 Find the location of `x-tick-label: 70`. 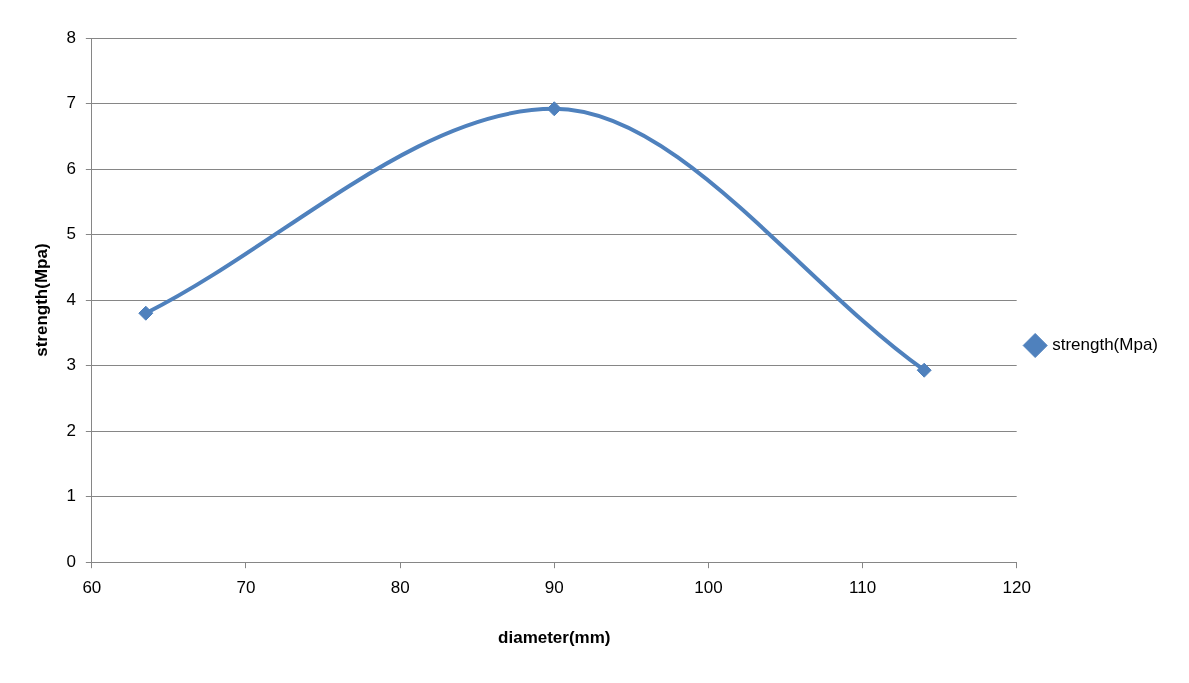

x-tick-label: 70 is located at coordinates (246, 588).